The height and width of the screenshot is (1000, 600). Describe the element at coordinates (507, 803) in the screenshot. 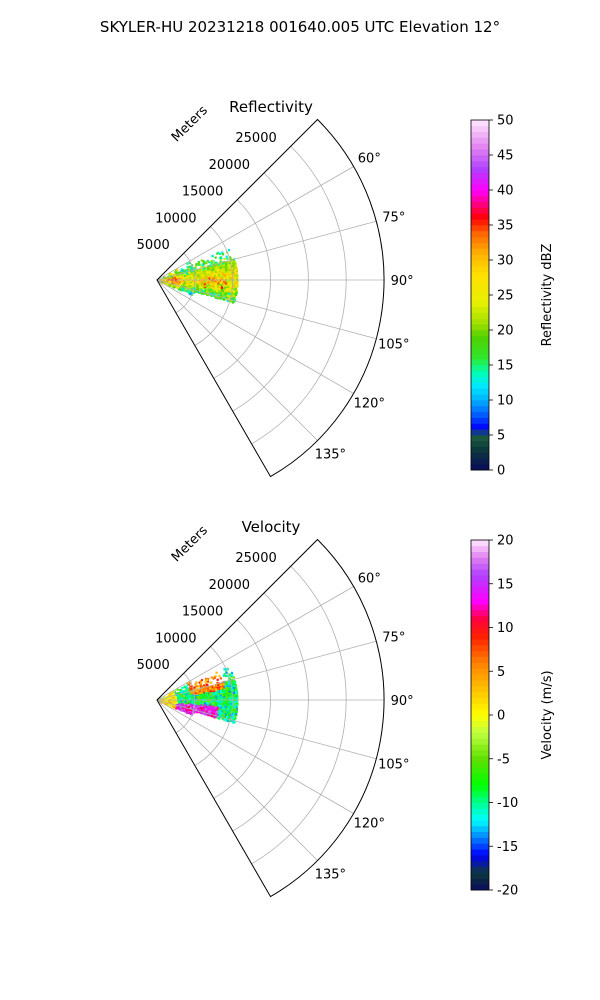

I see `colorbar-tick-label: -10` at that location.